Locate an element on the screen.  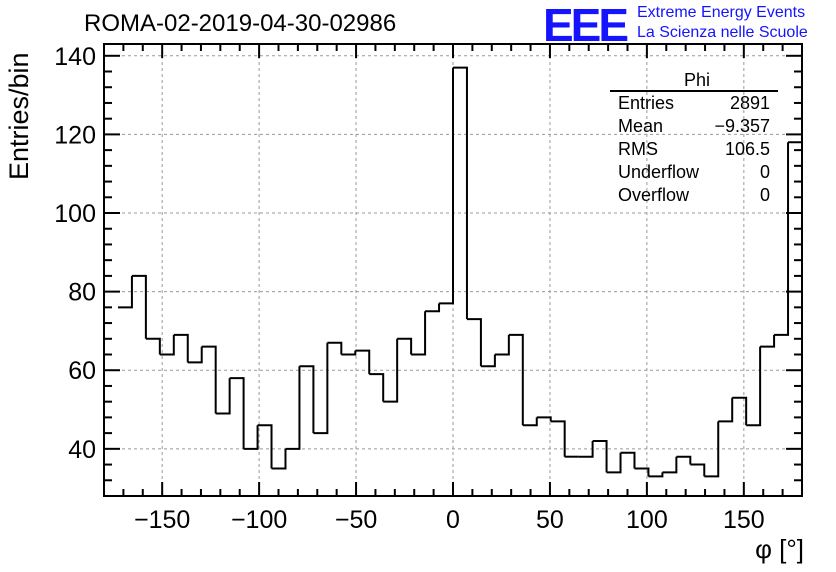
logo-text-line2: La Scienza nelle Scuole is located at coordinates (722, 32).